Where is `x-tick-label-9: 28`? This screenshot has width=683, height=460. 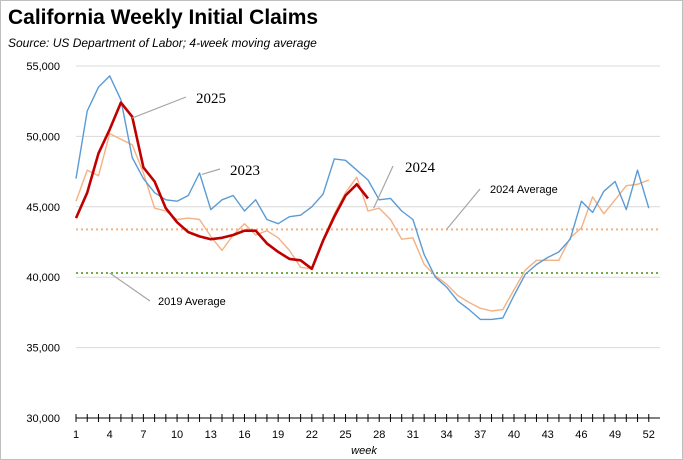
x-tick-label-9: 28 is located at coordinates (379, 435).